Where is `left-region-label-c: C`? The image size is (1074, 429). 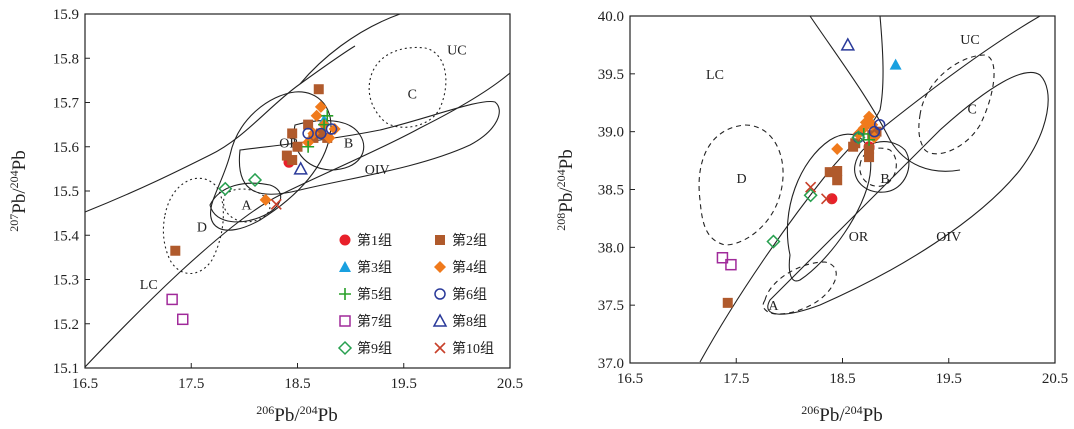 left-region-label-c: C is located at coordinates (412, 95).